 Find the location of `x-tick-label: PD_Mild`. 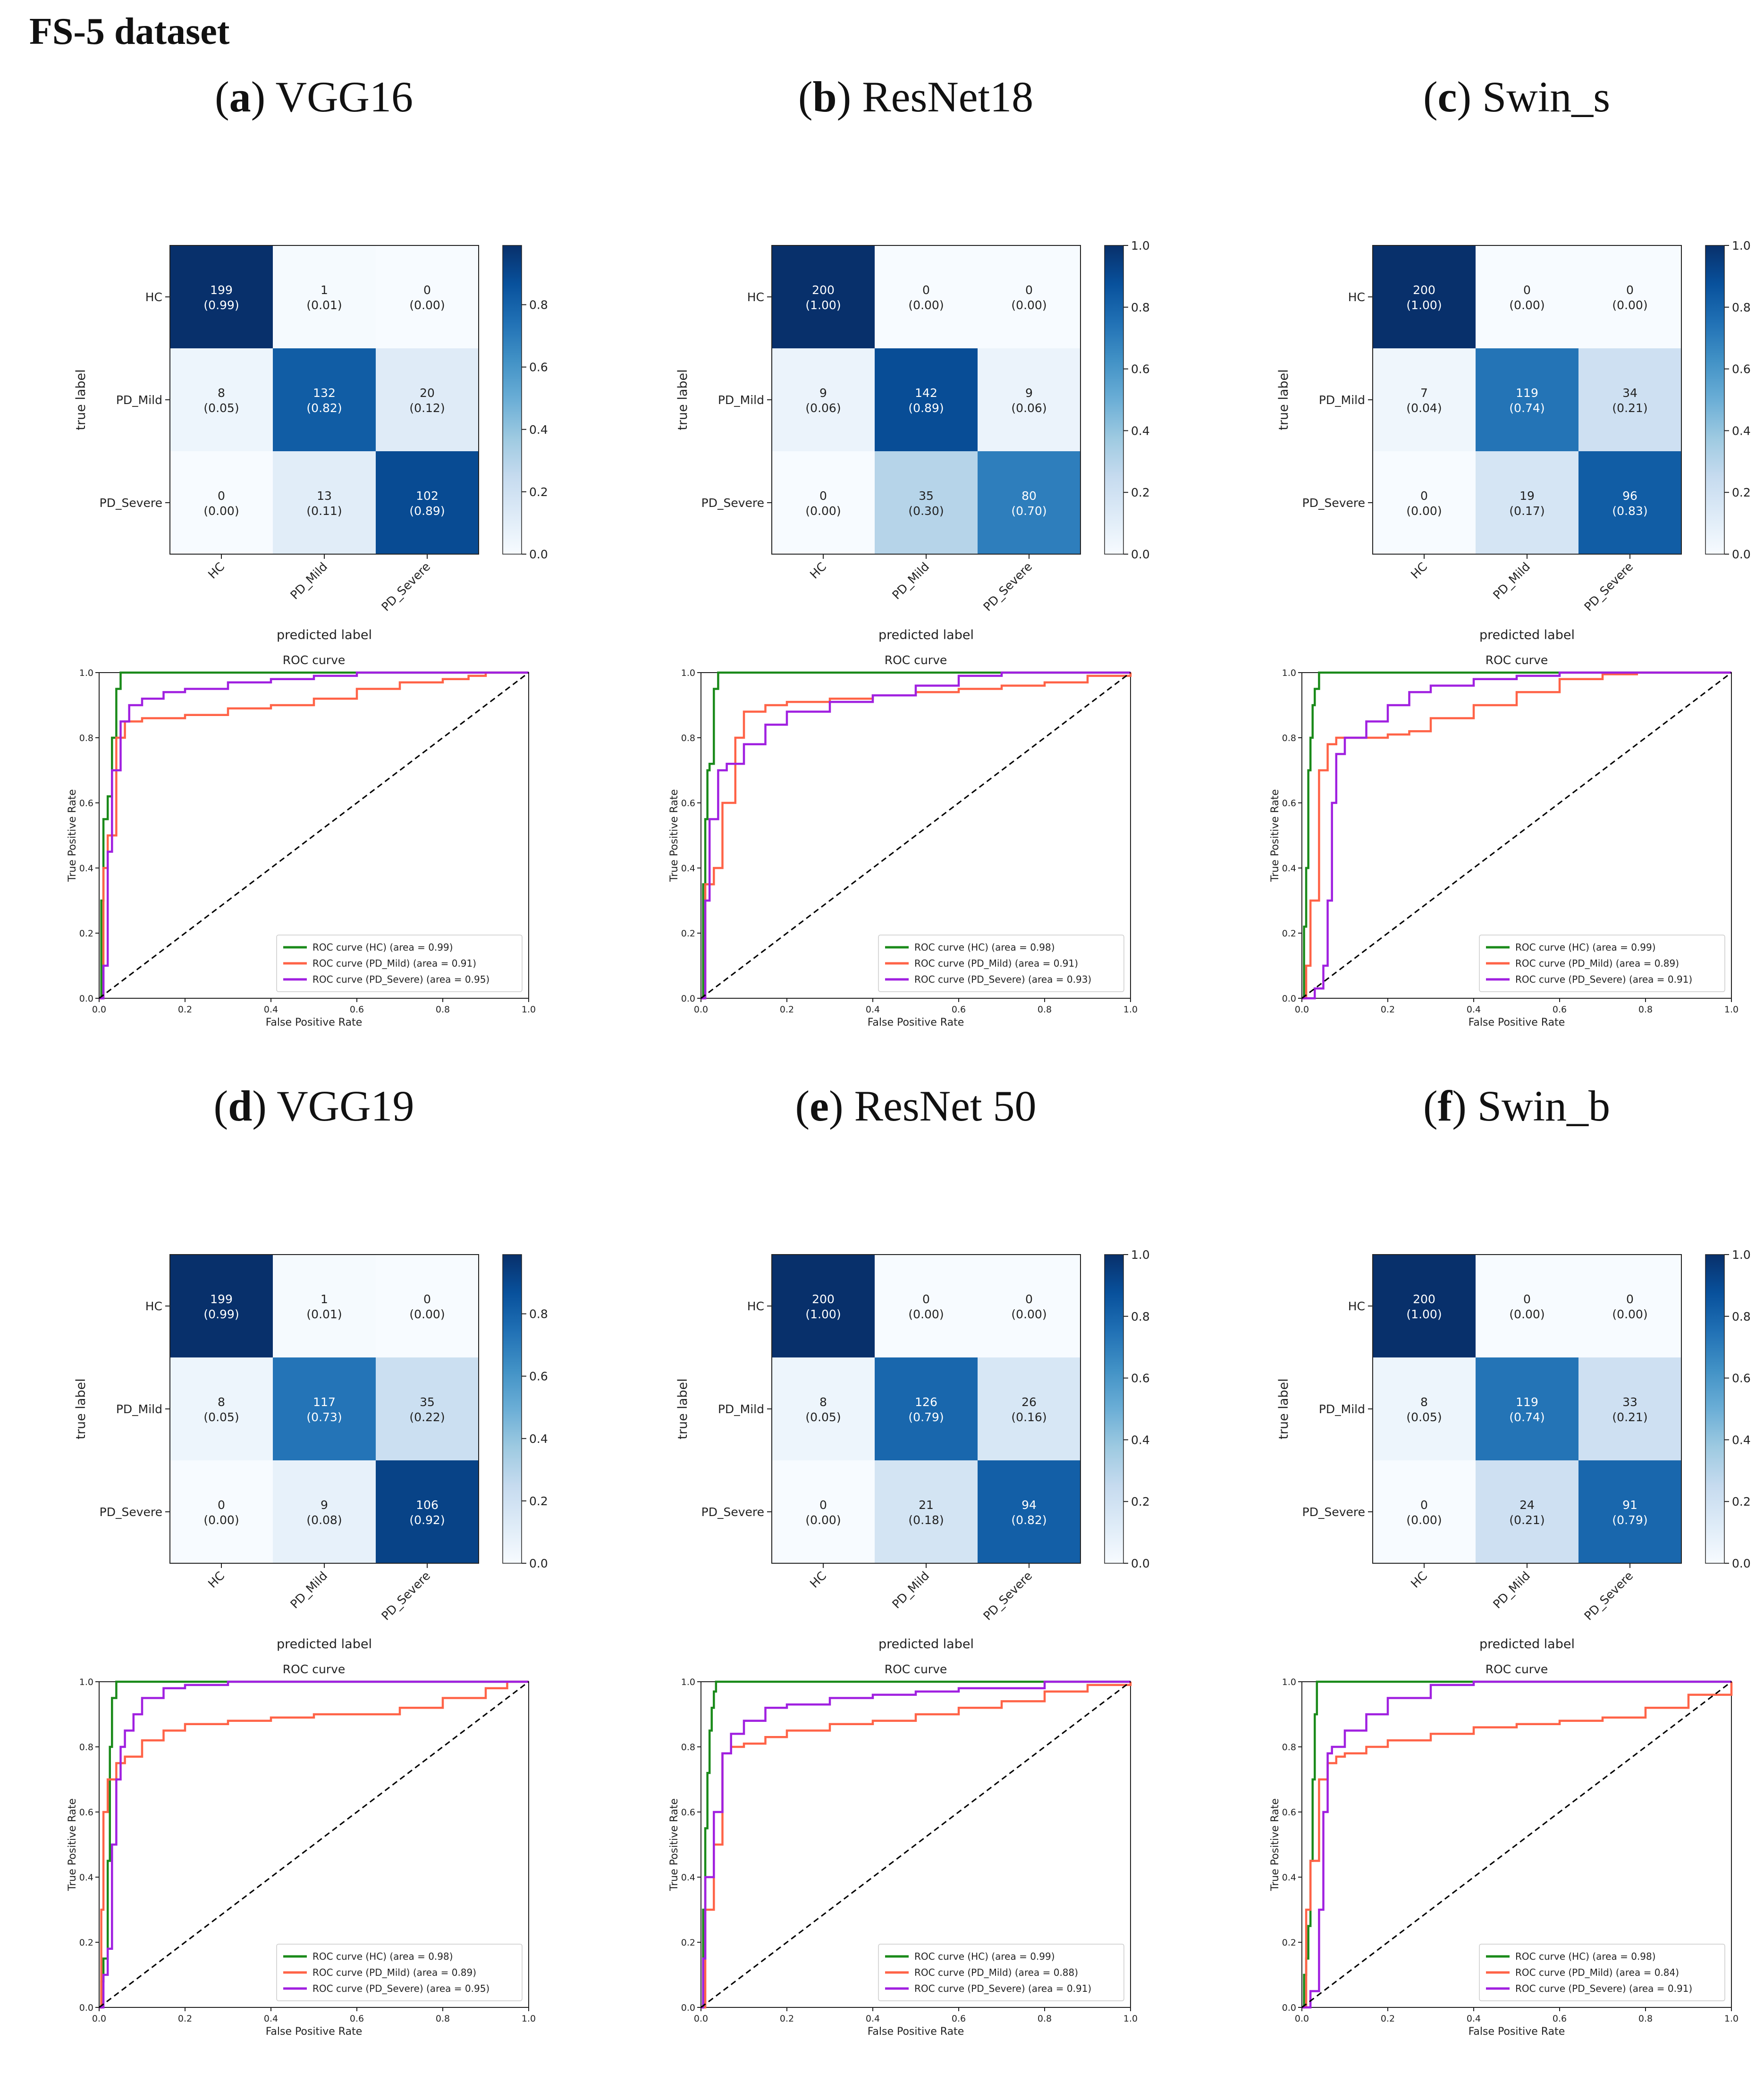

x-tick-label: PD_Mild is located at coordinates (1512, 581).